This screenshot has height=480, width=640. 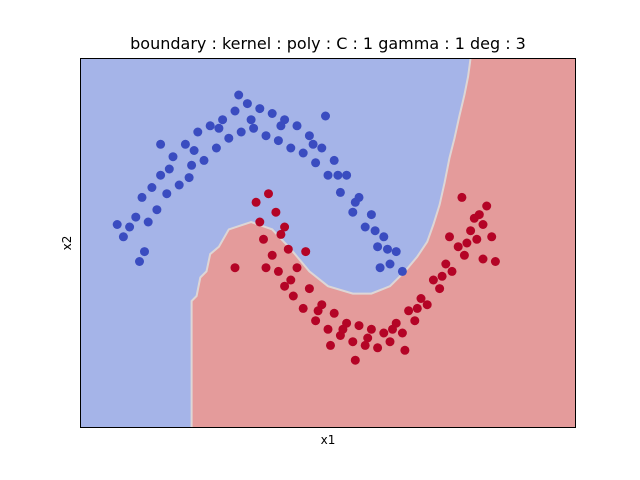 I want to click on x-axis-label: x1, so click(x=328, y=440).